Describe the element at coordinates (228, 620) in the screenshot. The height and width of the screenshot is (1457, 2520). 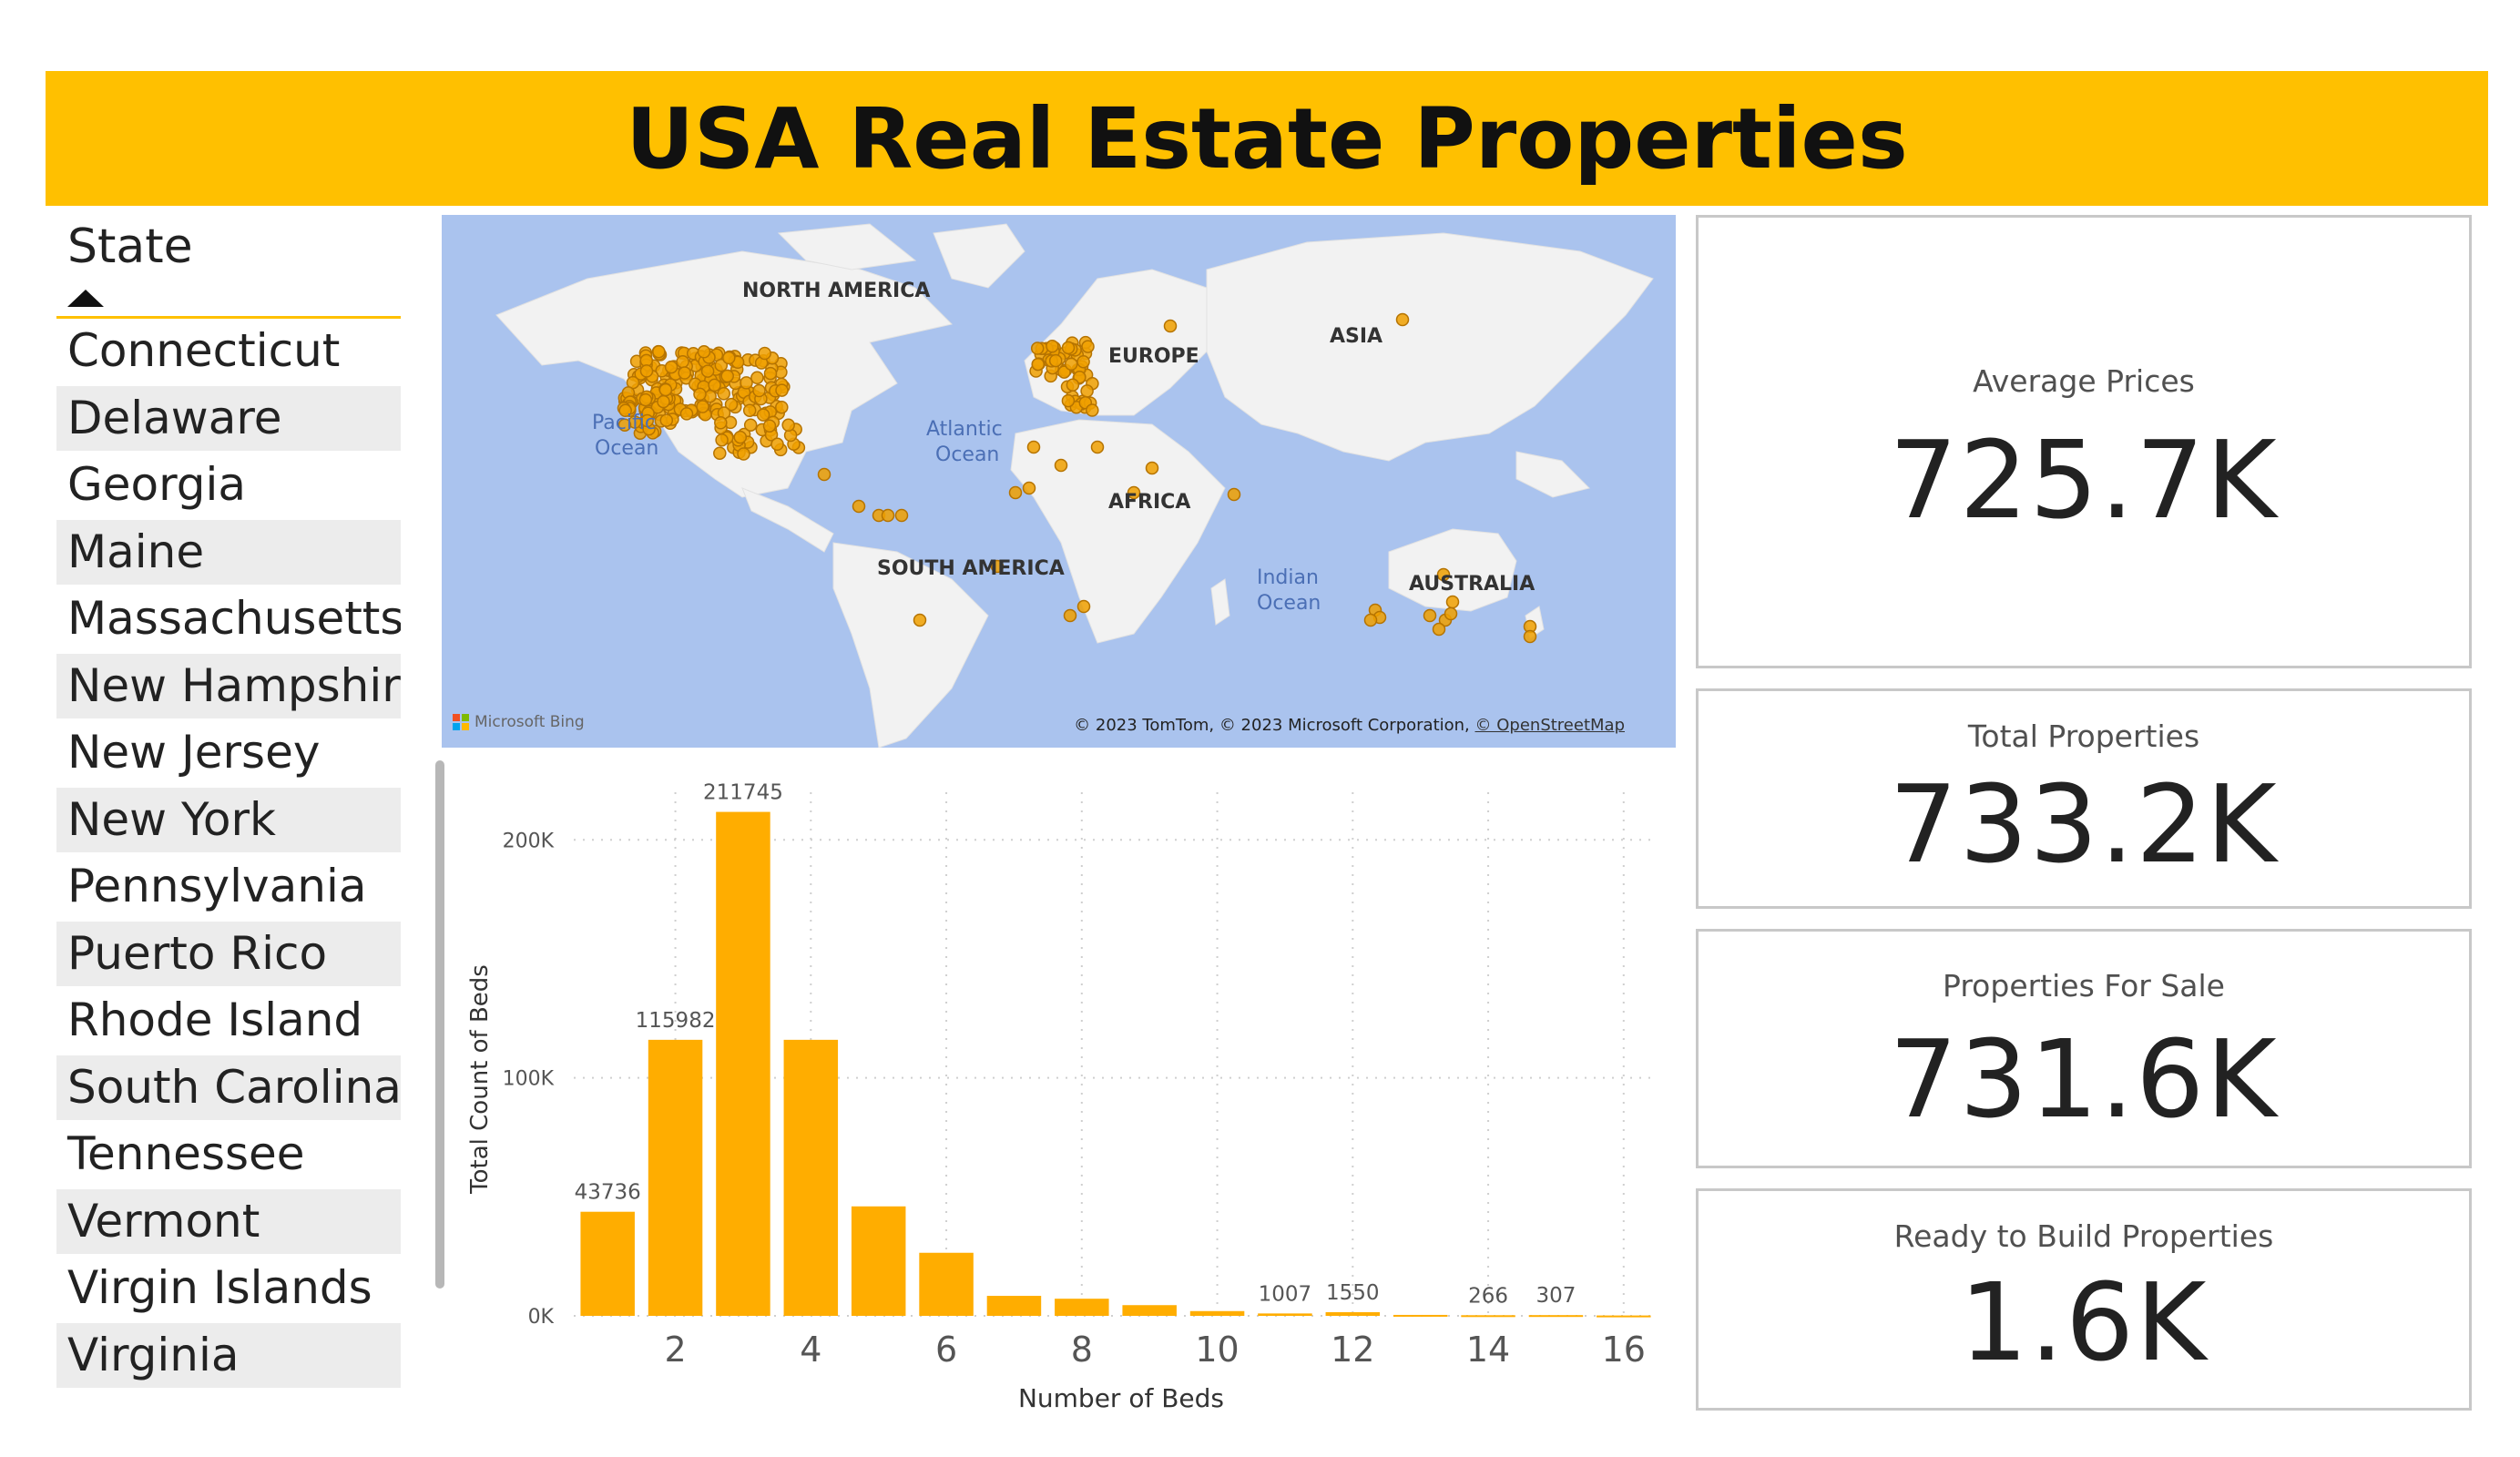
I see `slicer-item: Massachusetts` at that location.